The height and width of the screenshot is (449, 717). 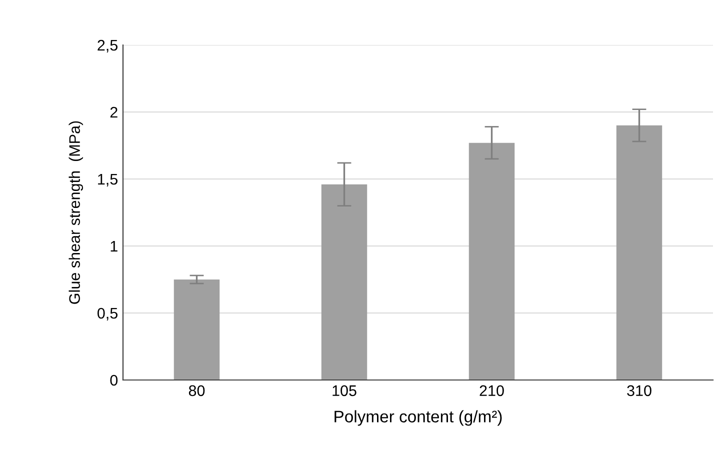 I want to click on y-tick-label: 2,5, so click(x=108, y=46).